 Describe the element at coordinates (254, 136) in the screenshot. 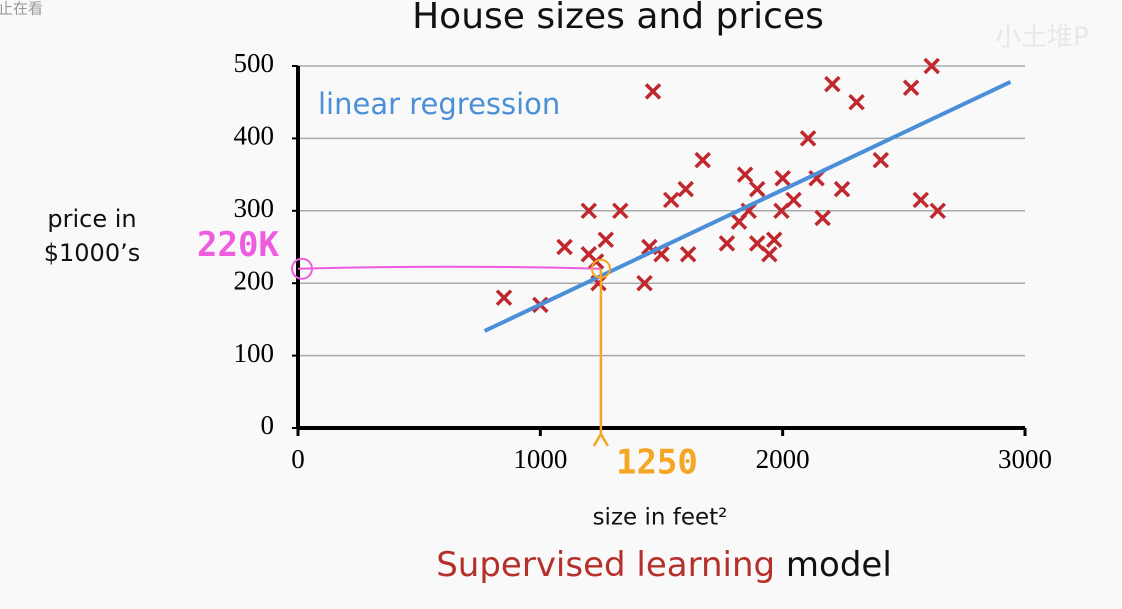

I see `y-tick-label: 400` at that location.